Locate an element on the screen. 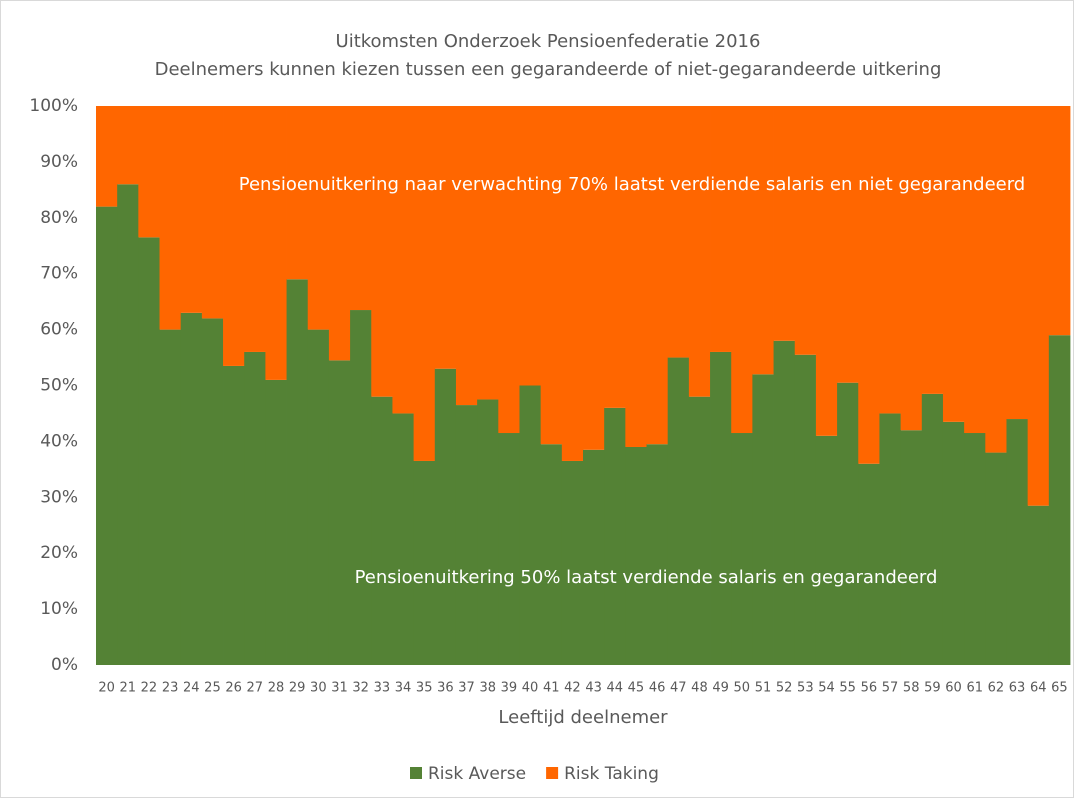 This screenshot has height=798, width=1074. legend-label: Risk Taking is located at coordinates (611, 774).